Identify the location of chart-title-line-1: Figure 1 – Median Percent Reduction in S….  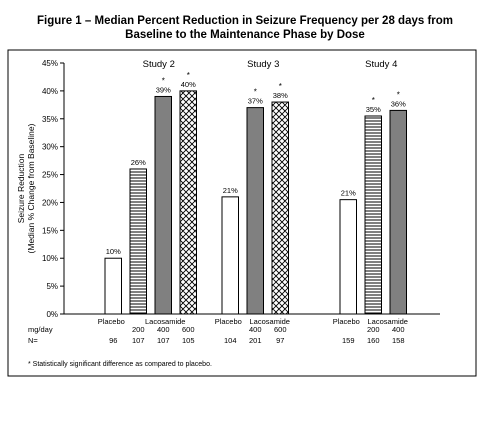
(245, 21).